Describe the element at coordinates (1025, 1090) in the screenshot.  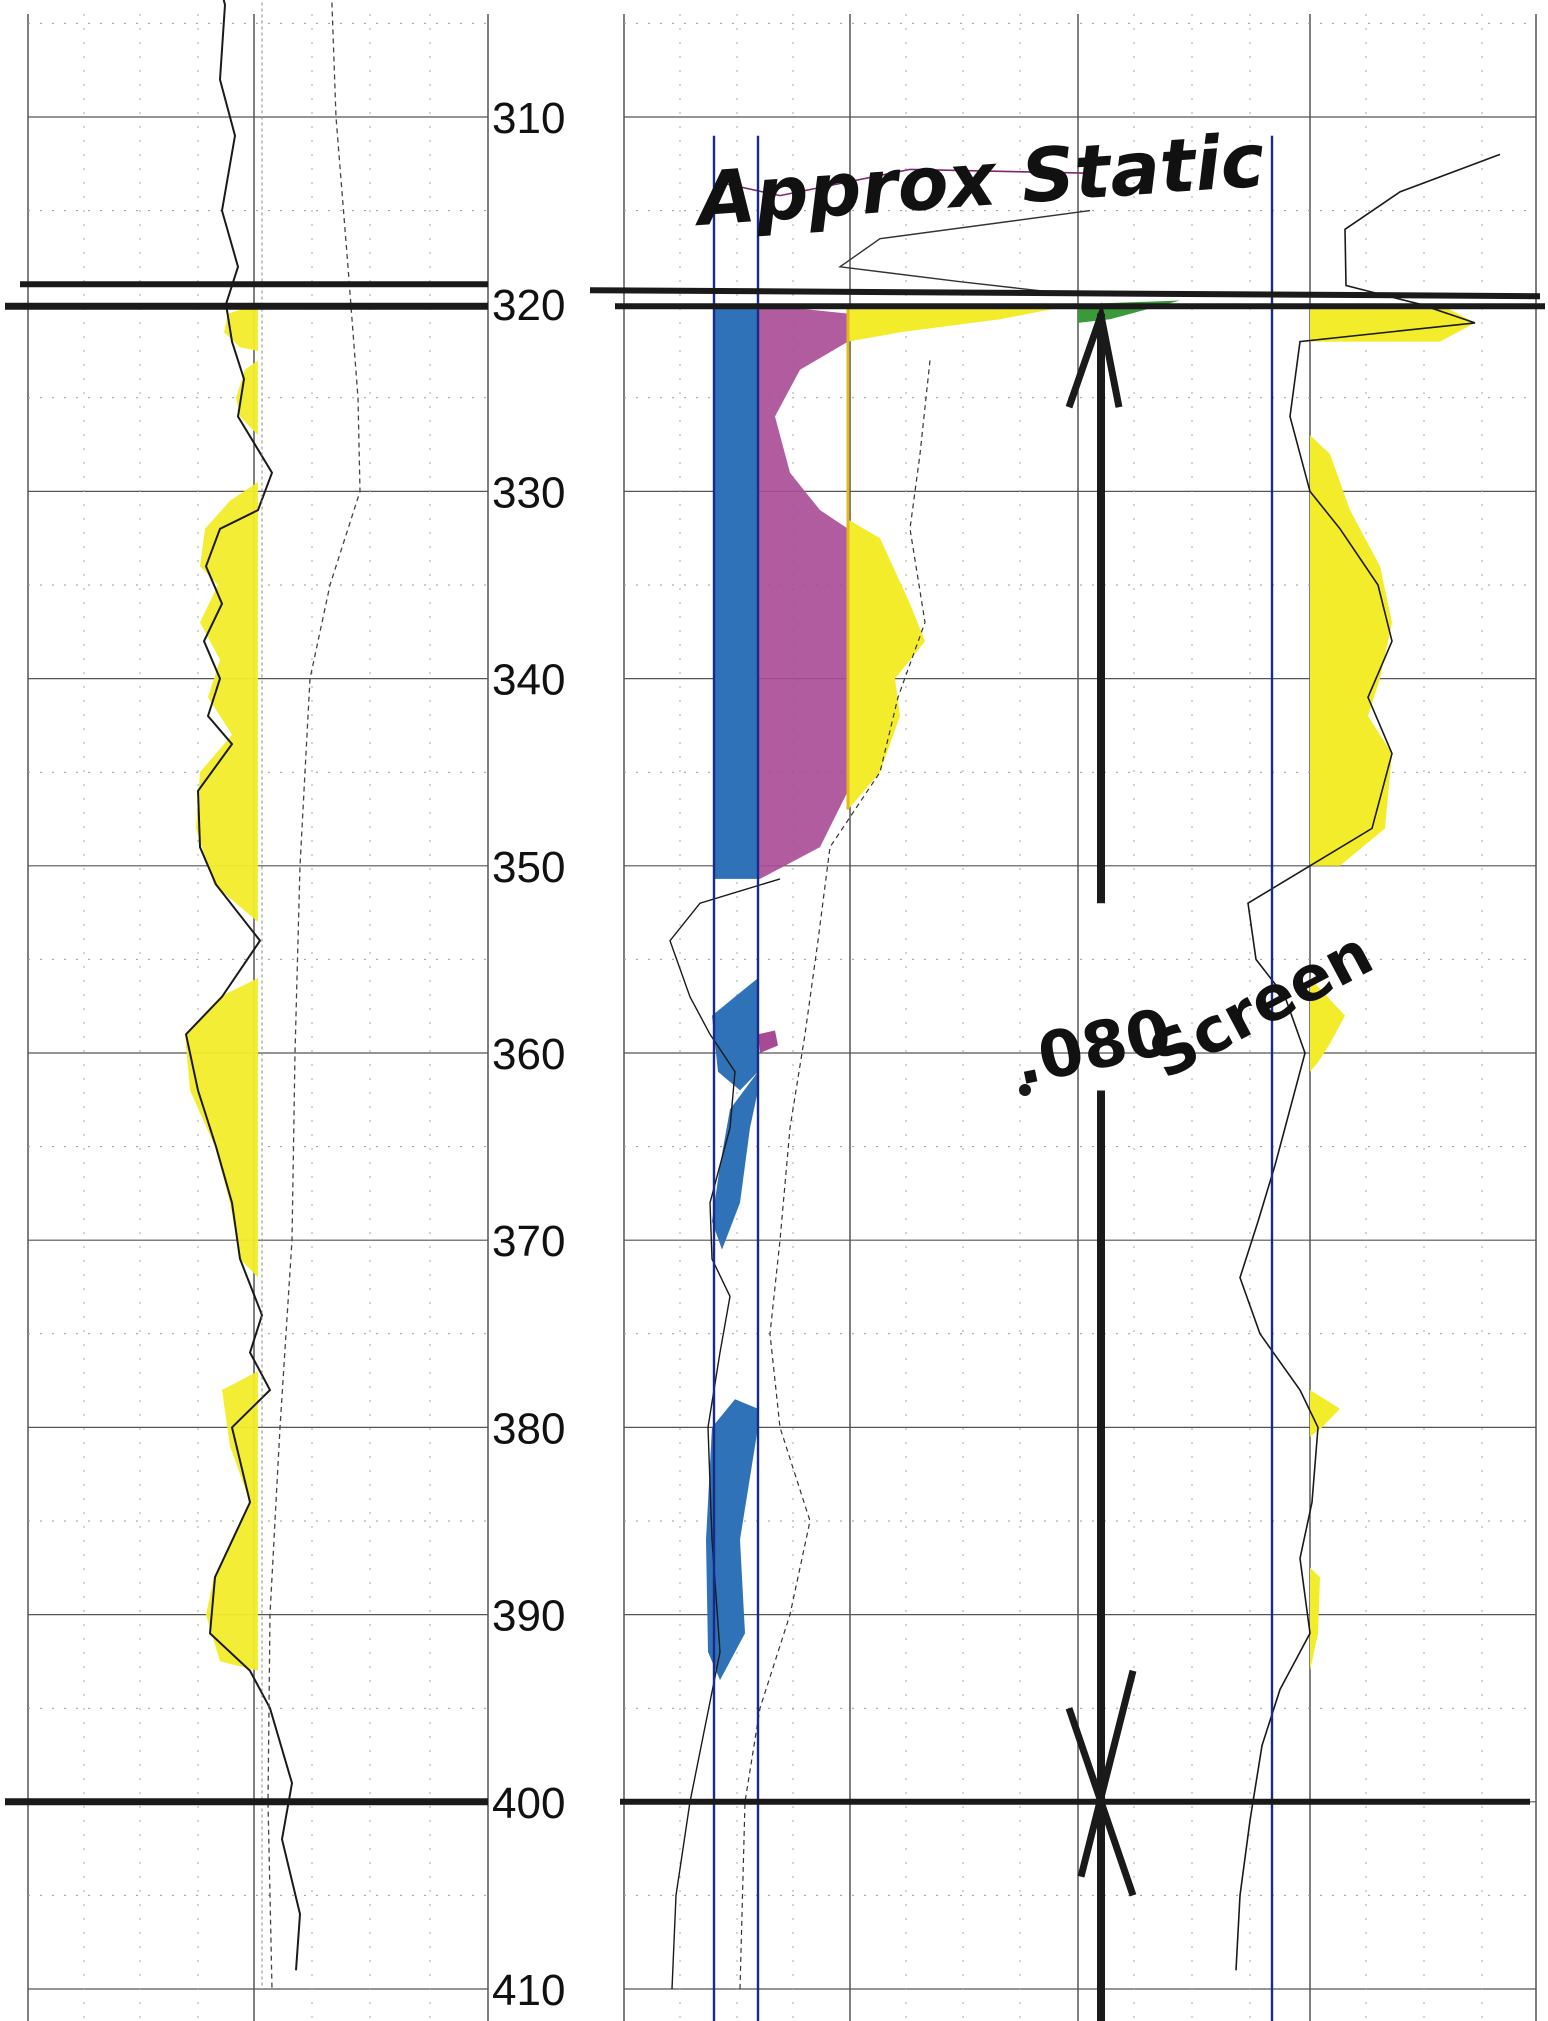
I see `decimal-point` at that location.